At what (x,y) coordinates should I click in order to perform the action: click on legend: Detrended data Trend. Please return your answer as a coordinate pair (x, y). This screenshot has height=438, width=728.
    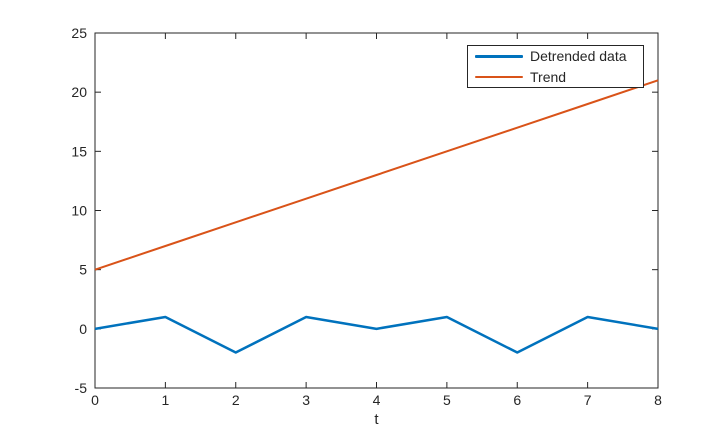
    Looking at the image, I should click on (555, 66).